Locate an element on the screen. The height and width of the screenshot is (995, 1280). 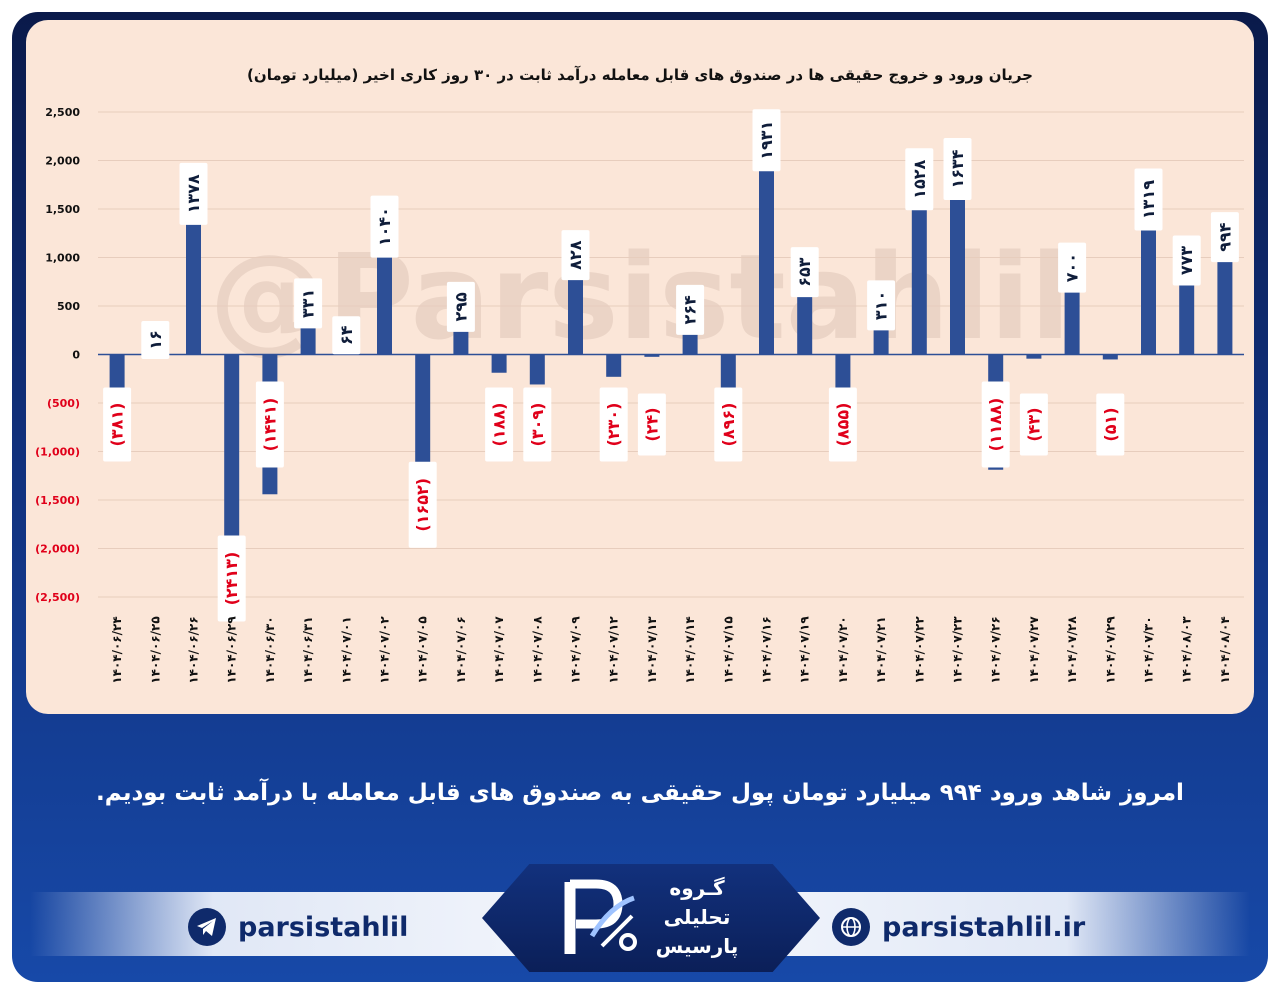
x-tick-label: ۱۴۰۴/۰۶/۲۴ is located at coordinates (117, 649).